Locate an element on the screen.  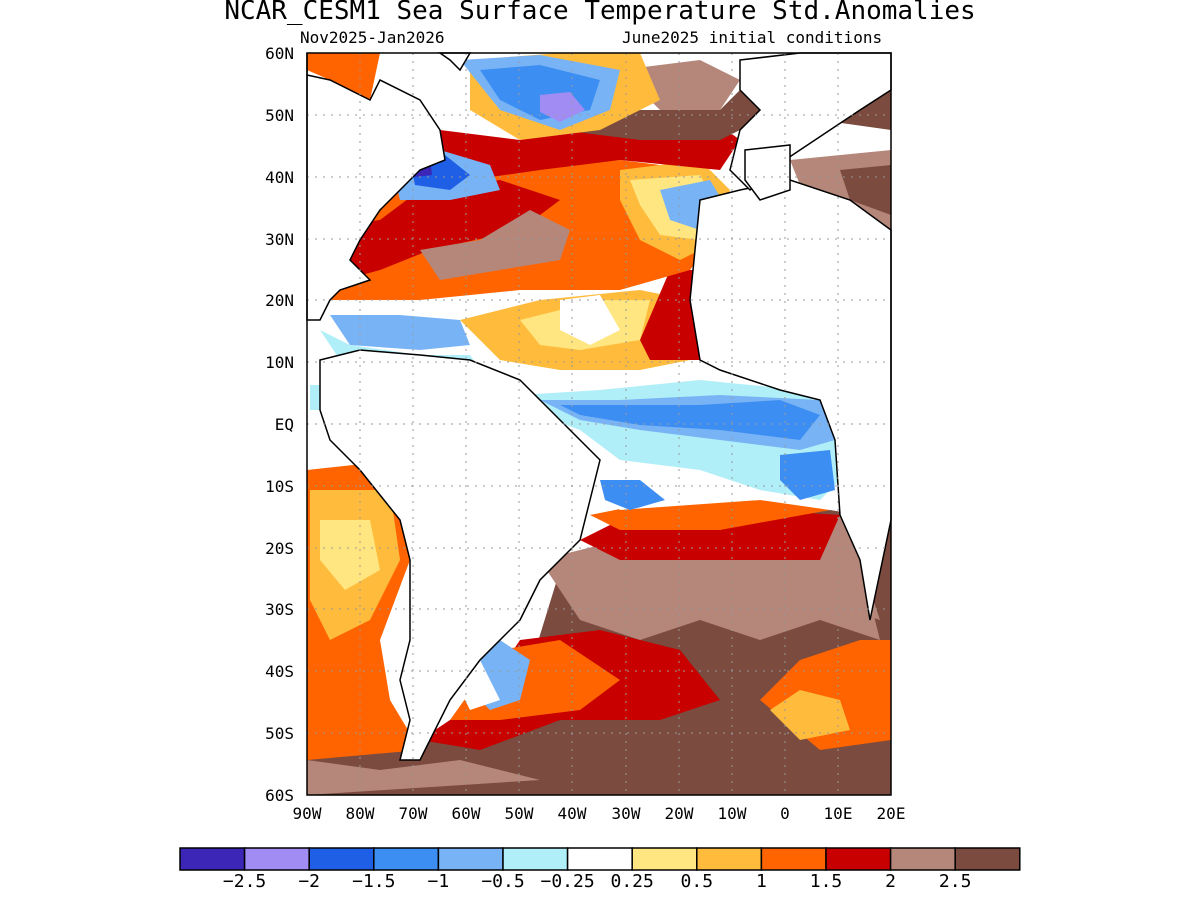
lat-label: 20N is located at coordinates (279, 300).